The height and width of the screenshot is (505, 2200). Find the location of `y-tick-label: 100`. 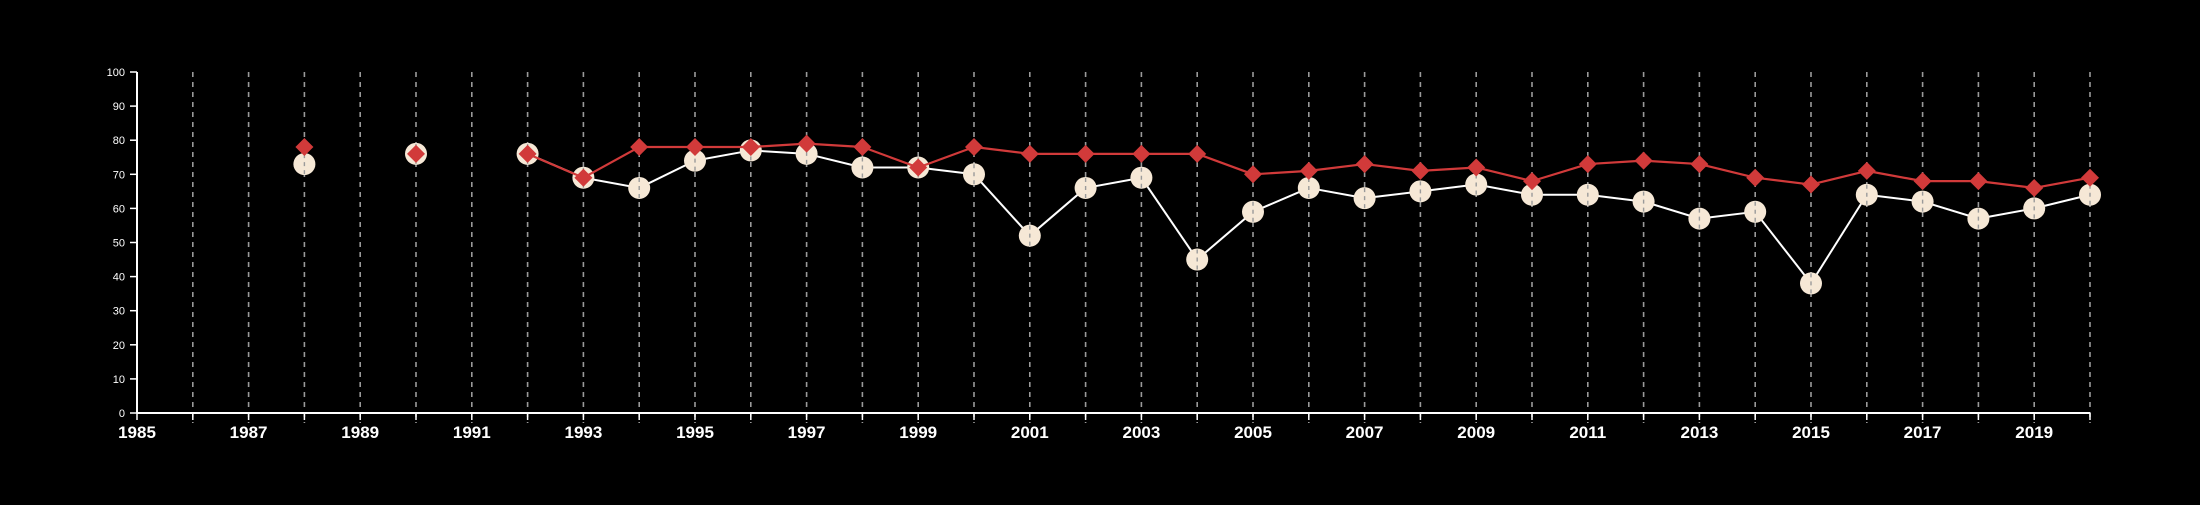

y-tick-label: 100 is located at coordinates (116, 73).